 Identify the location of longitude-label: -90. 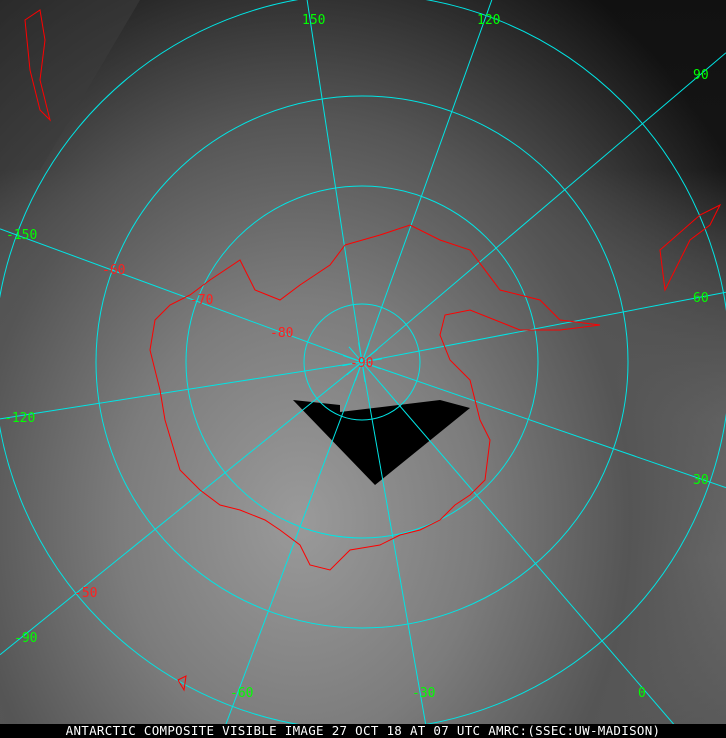
(25, 638).